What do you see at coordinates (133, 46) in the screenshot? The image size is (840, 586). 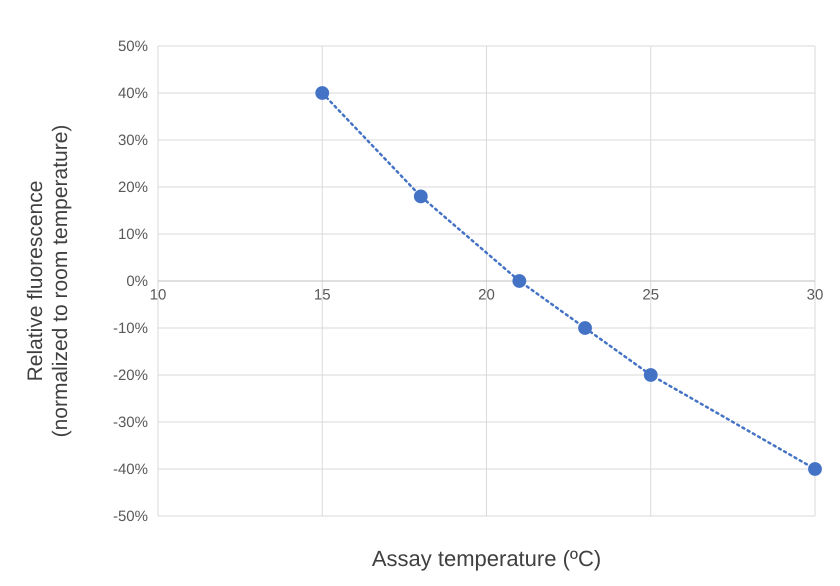 I see `y-tick-label: 50%` at bounding box center [133, 46].